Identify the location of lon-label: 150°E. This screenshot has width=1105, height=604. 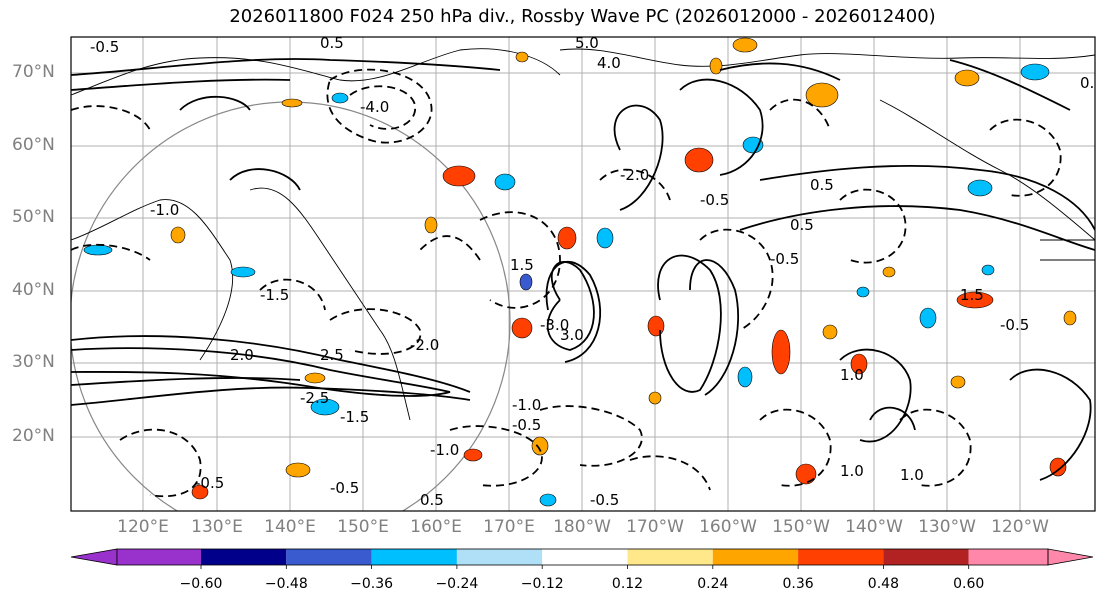
(363, 527).